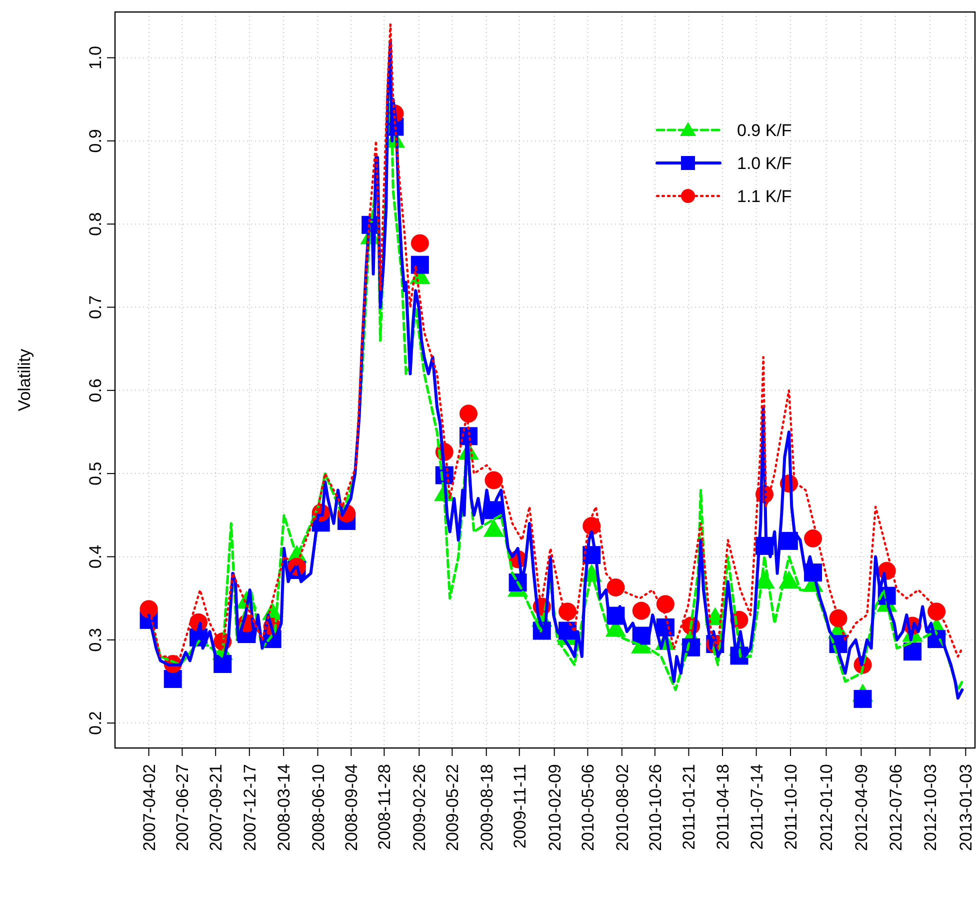  What do you see at coordinates (149, 807) in the screenshot?
I see `x-tick-label: 2007-04-02` at bounding box center [149, 807].